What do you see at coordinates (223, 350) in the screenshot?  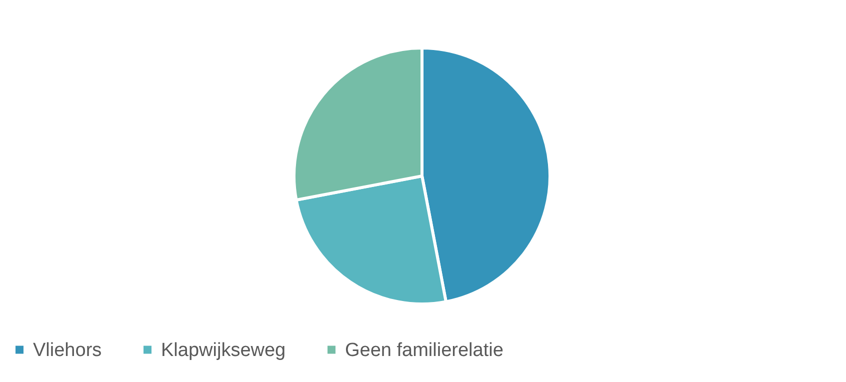 I see `legend-label: Klapwijkseweg` at bounding box center [223, 350].